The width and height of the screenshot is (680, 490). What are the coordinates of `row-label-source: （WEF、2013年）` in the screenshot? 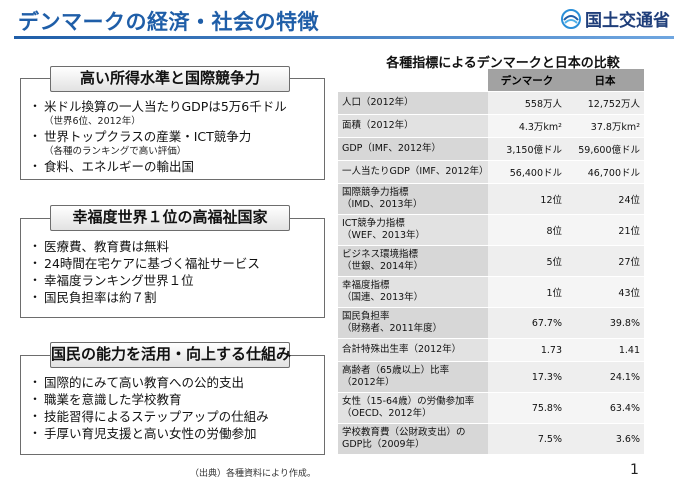 It's located at (384, 235).